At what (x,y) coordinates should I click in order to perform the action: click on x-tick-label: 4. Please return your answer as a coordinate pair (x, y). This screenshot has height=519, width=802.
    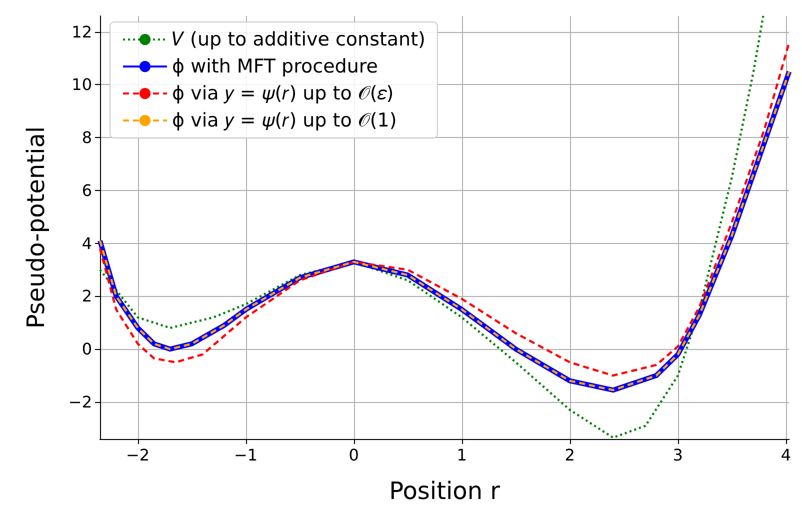
    Looking at the image, I should click on (786, 455).